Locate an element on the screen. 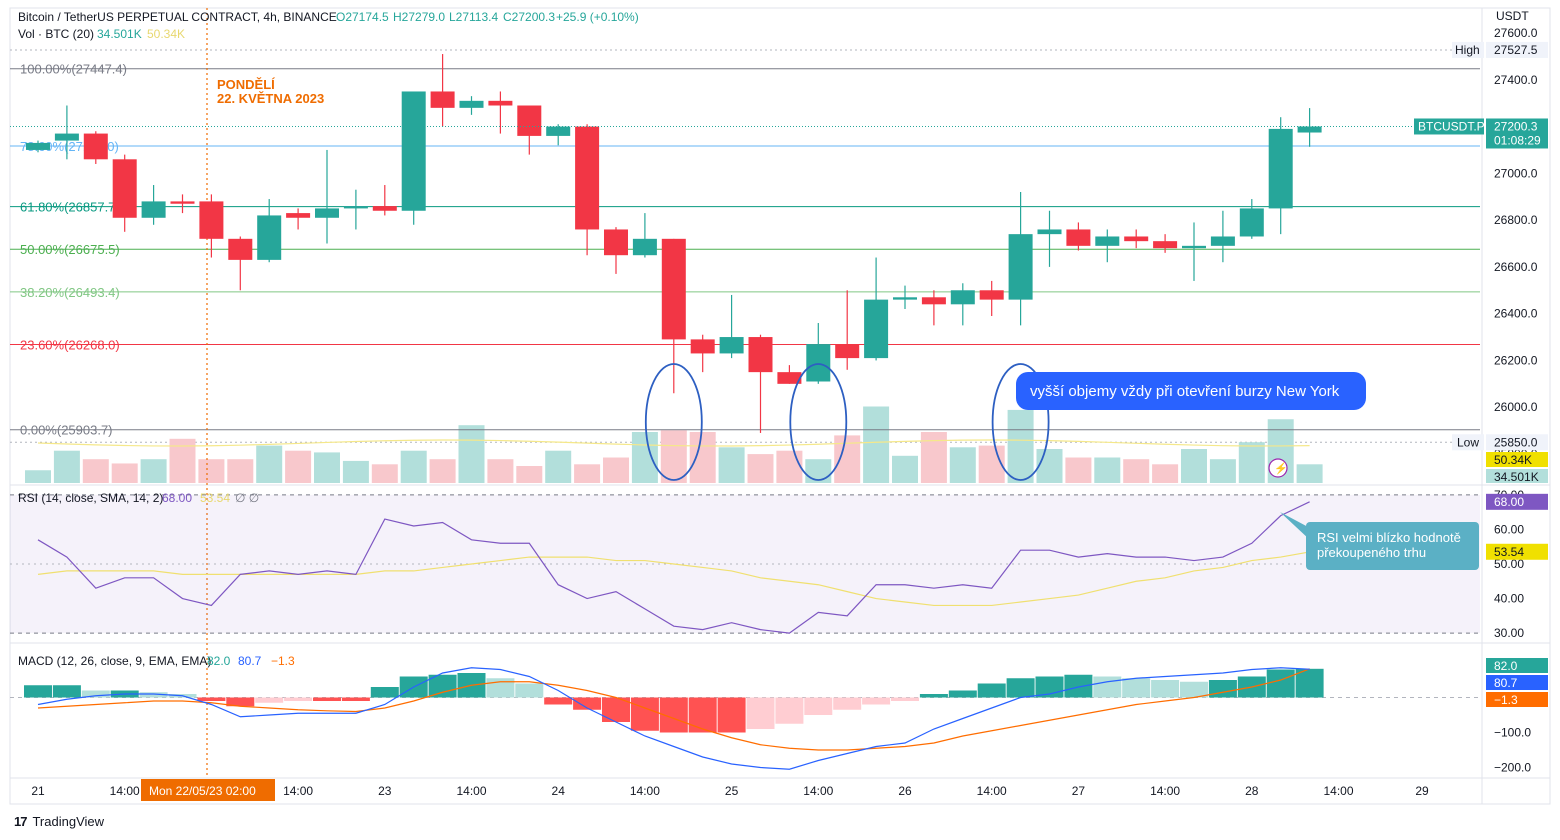 The image size is (1560, 840). vol-ma-tag-value: 50.34K is located at coordinates (1513, 460).